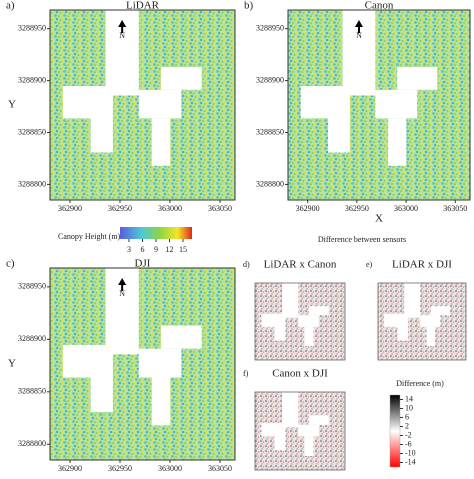 Image resolution: width=474 pixels, height=479 pixels. What do you see at coordinates (369, 264) in the screenshot?
I see `panel-letter: e)` at bounding box center [369, 264].